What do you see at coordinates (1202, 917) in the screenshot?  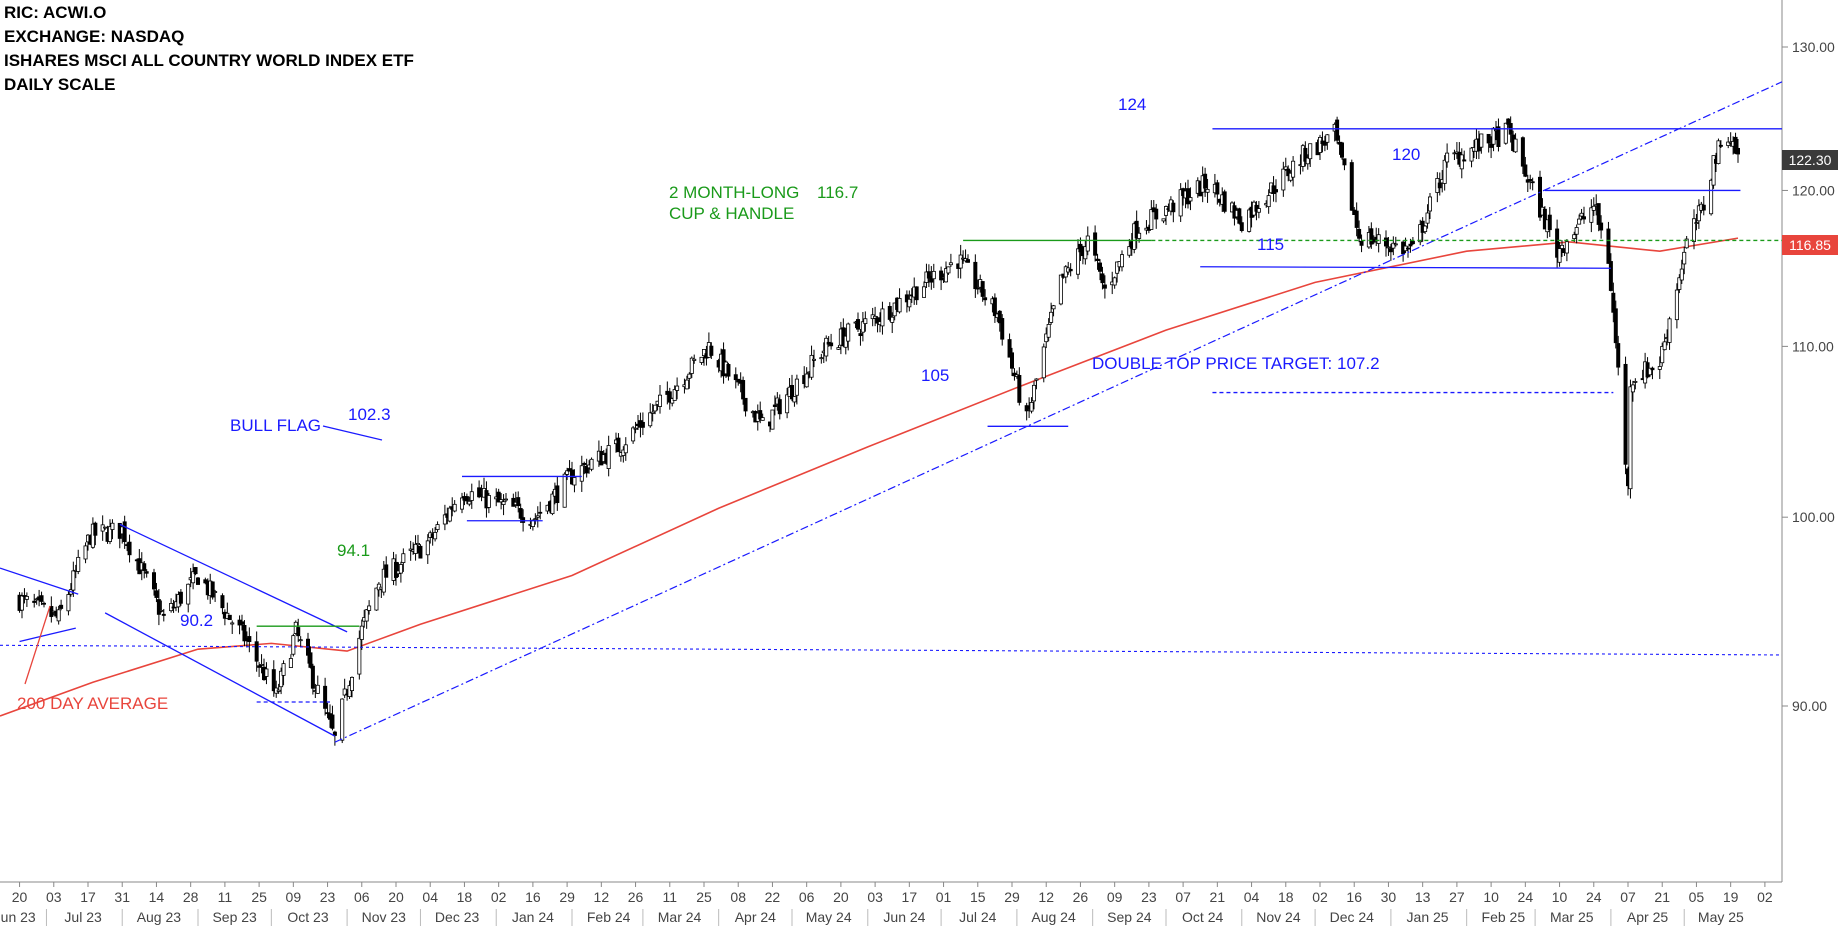 I see `x-month-label: Oct 24` at bounding box center [1202, 917].